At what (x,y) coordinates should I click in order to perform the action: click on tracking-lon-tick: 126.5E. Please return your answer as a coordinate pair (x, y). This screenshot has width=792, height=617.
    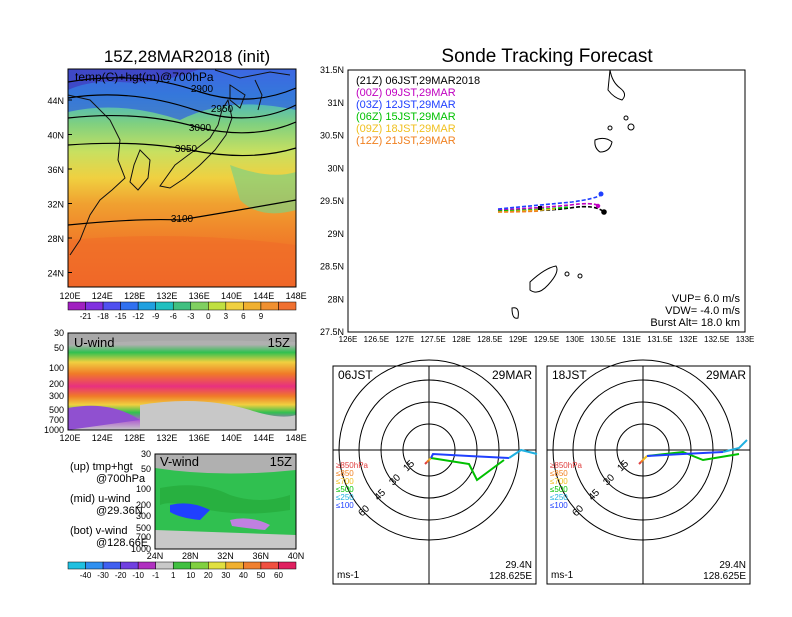
    Looking at the image, I should click on (376, 339).